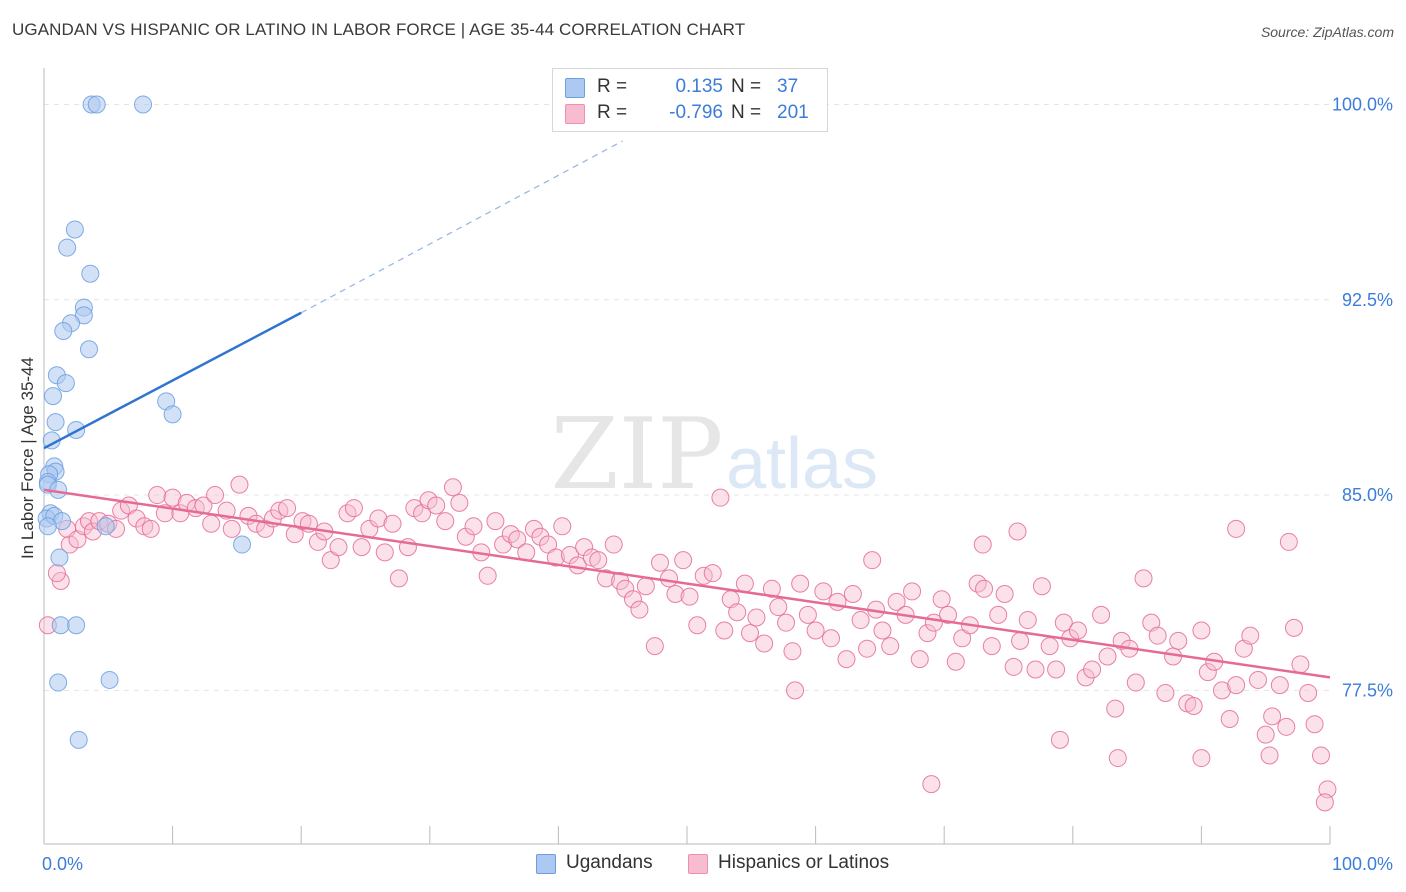 This screenshot has height=892, width=1406. I want to click on legend-n-value: 201, so click(793, 112).